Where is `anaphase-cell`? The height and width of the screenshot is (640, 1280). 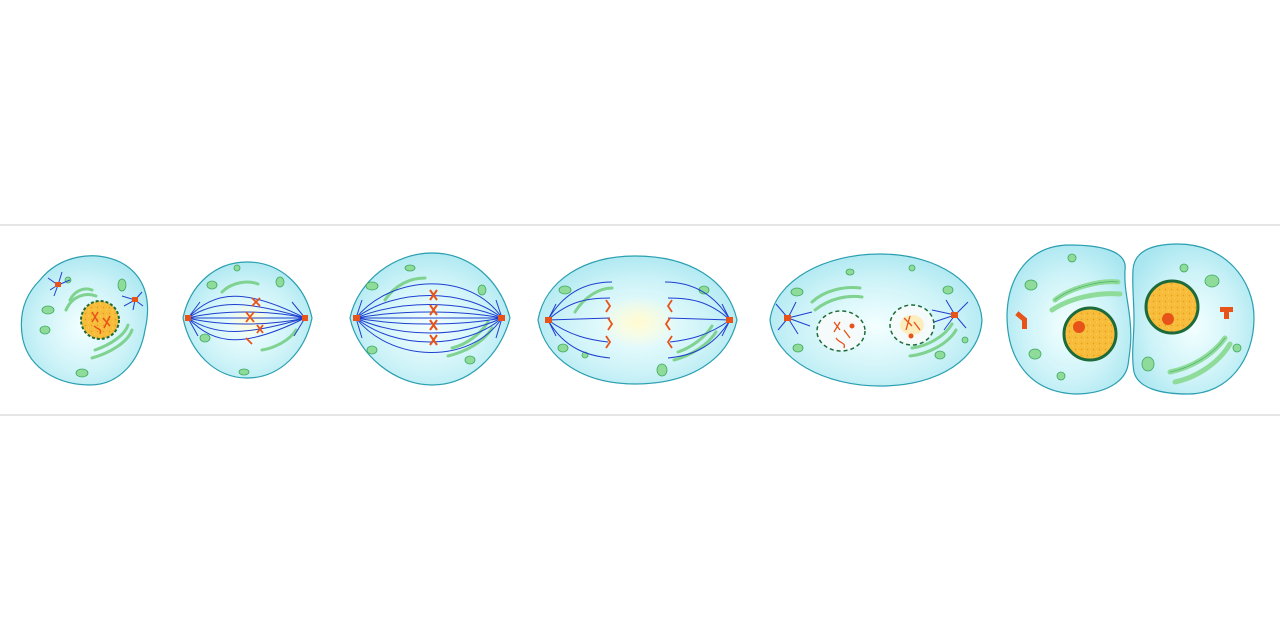
anaphase-cell is located at coordinates (637, 320).